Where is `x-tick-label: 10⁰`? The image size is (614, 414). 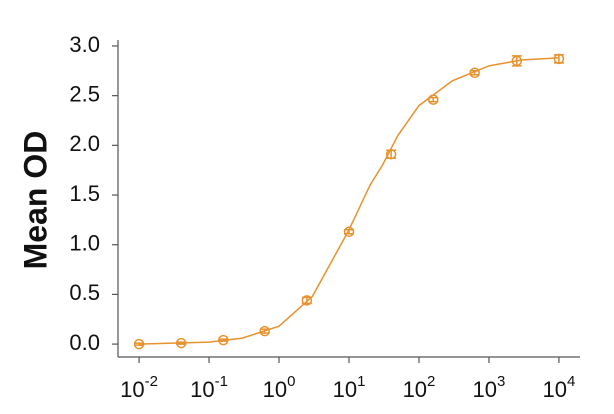 x-tick-label: 10⁰ is located at coordinates (279, 387).